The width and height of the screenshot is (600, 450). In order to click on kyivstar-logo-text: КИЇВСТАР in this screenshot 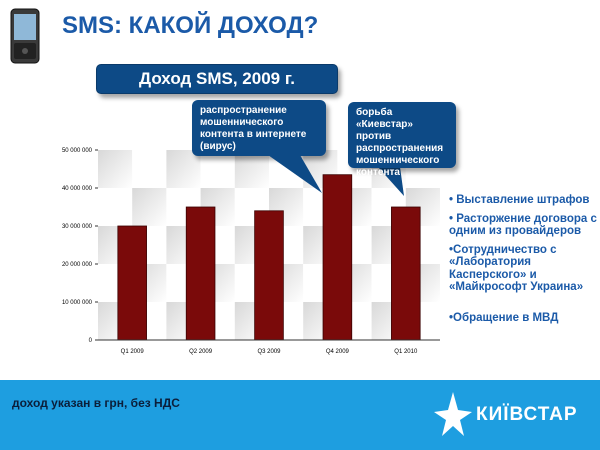, I will do `click(527, 414)`.